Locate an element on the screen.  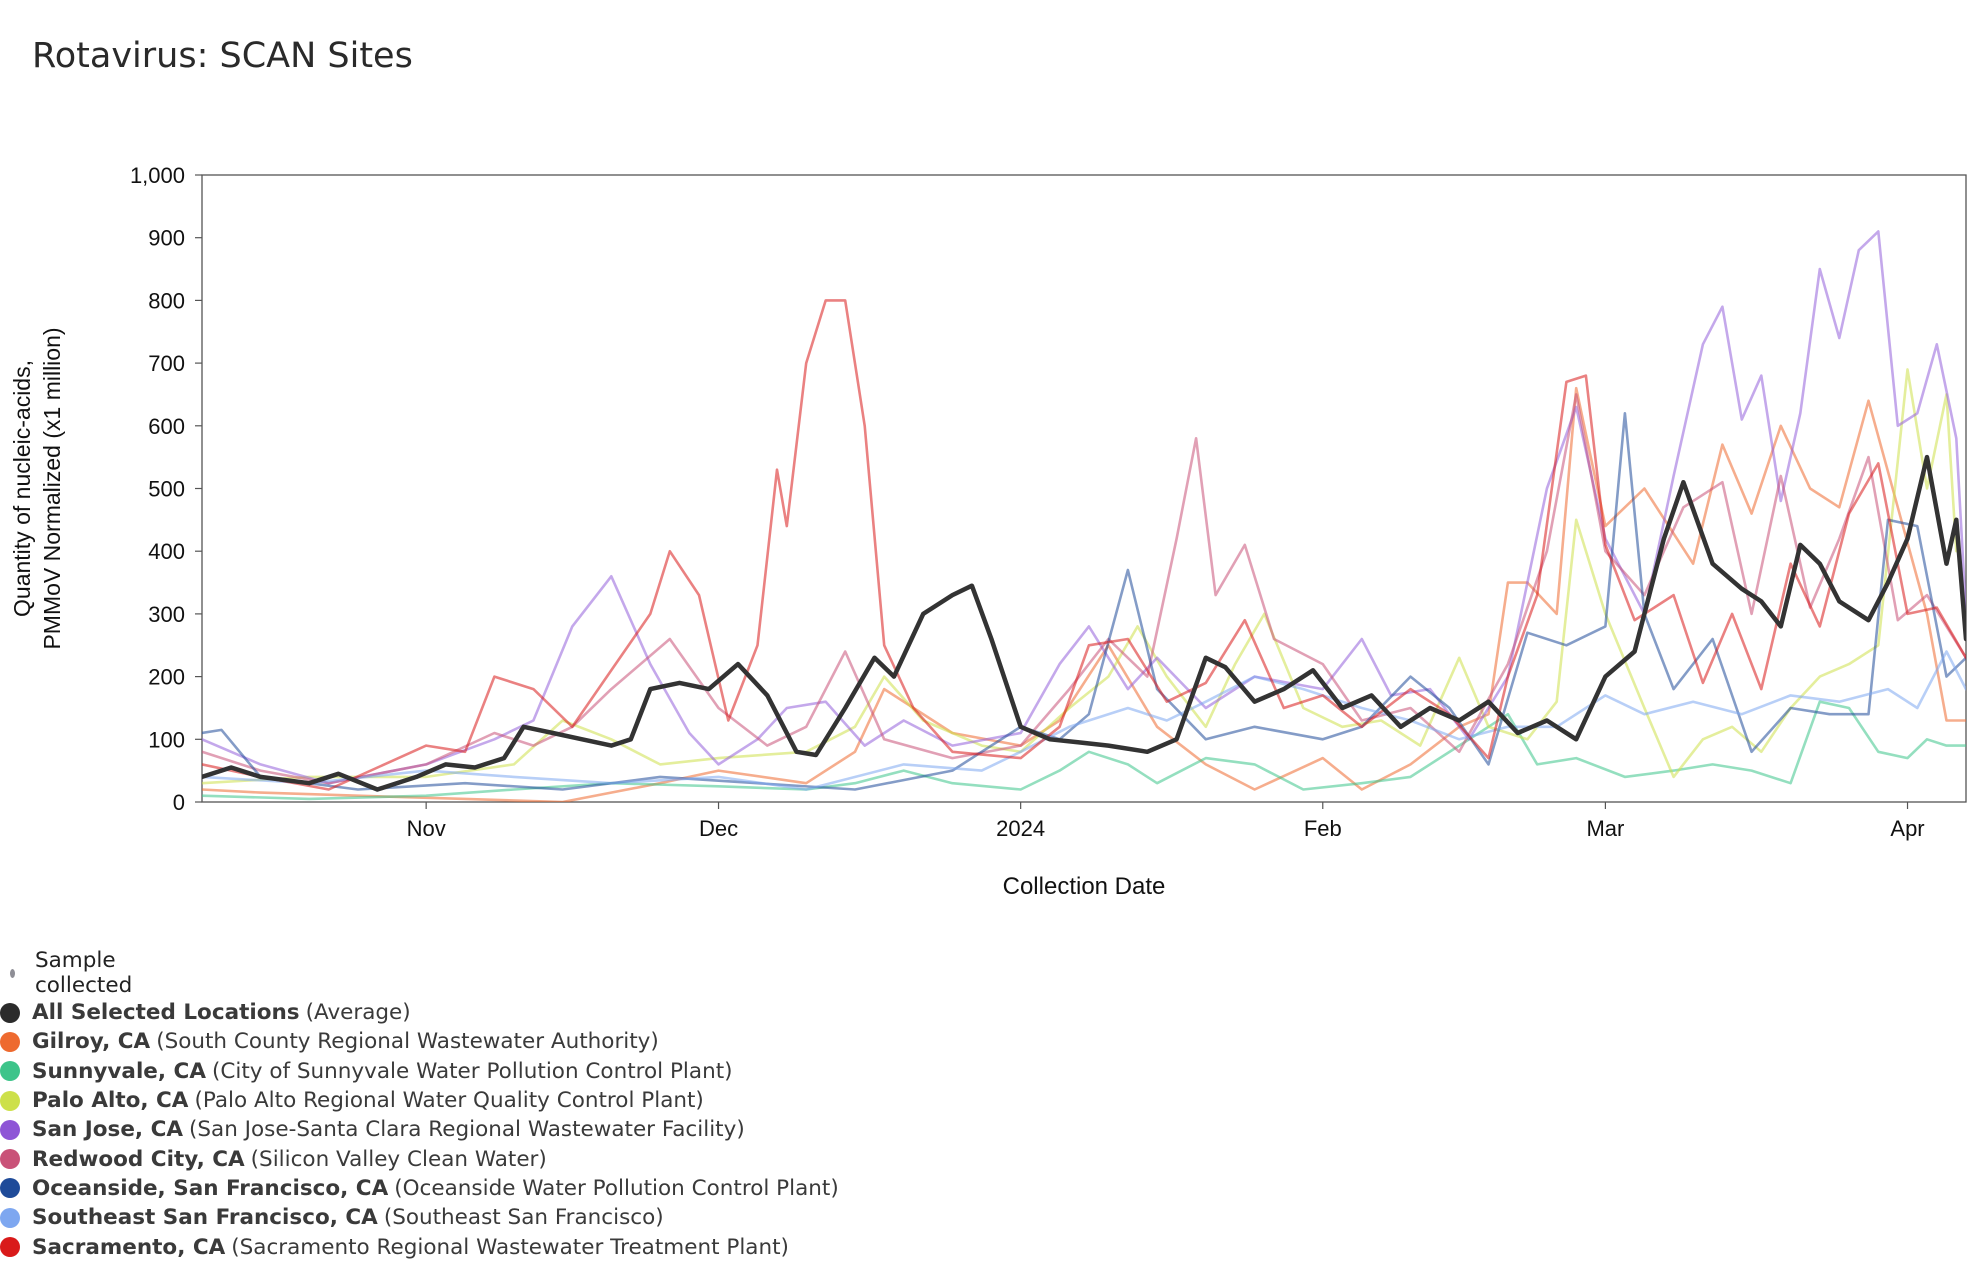
legend-location-name: Southeast San Francisco, CA is located at coordinates (205, 1218).